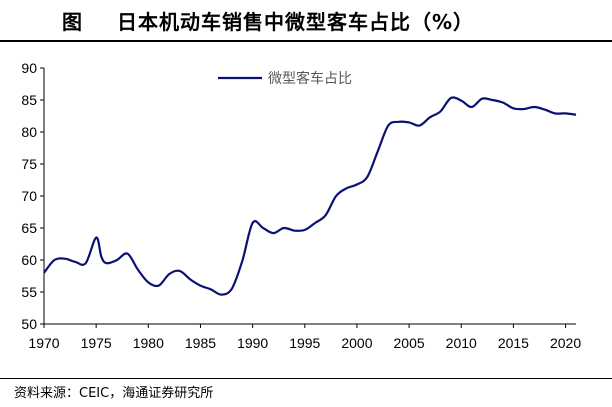  I want to click on x-tick-label: 1970, so click(43, 343).